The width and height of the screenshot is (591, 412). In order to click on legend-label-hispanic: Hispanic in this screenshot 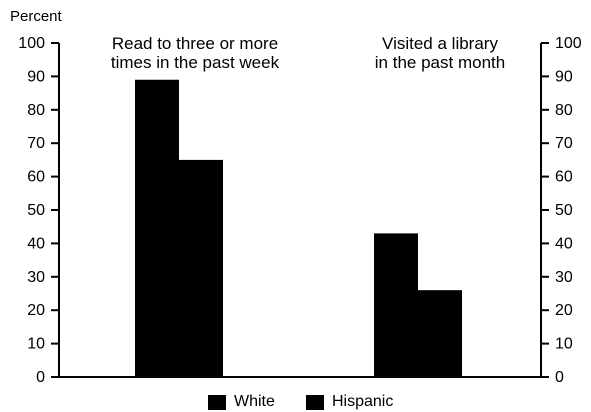, I will do `click(363, 401)`.